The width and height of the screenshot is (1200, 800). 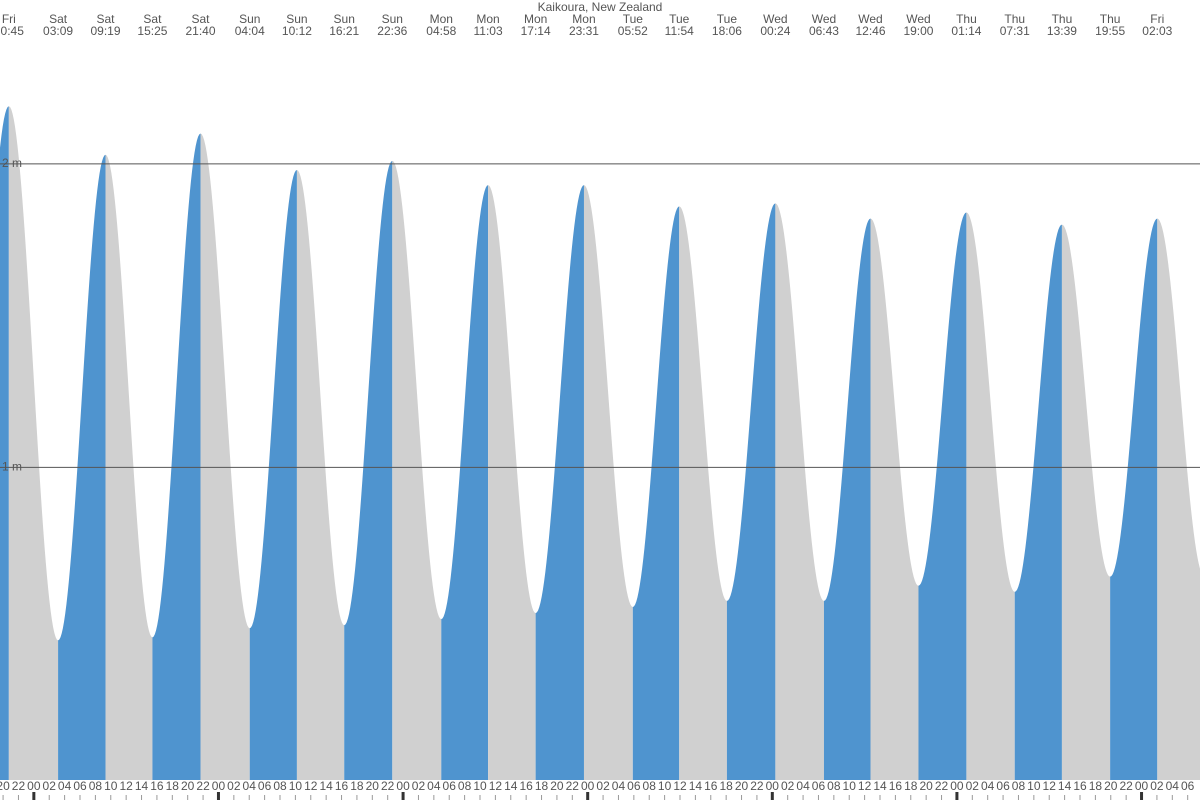 I want to click on extreme-time: 10:12, so click(x=297, y=31).